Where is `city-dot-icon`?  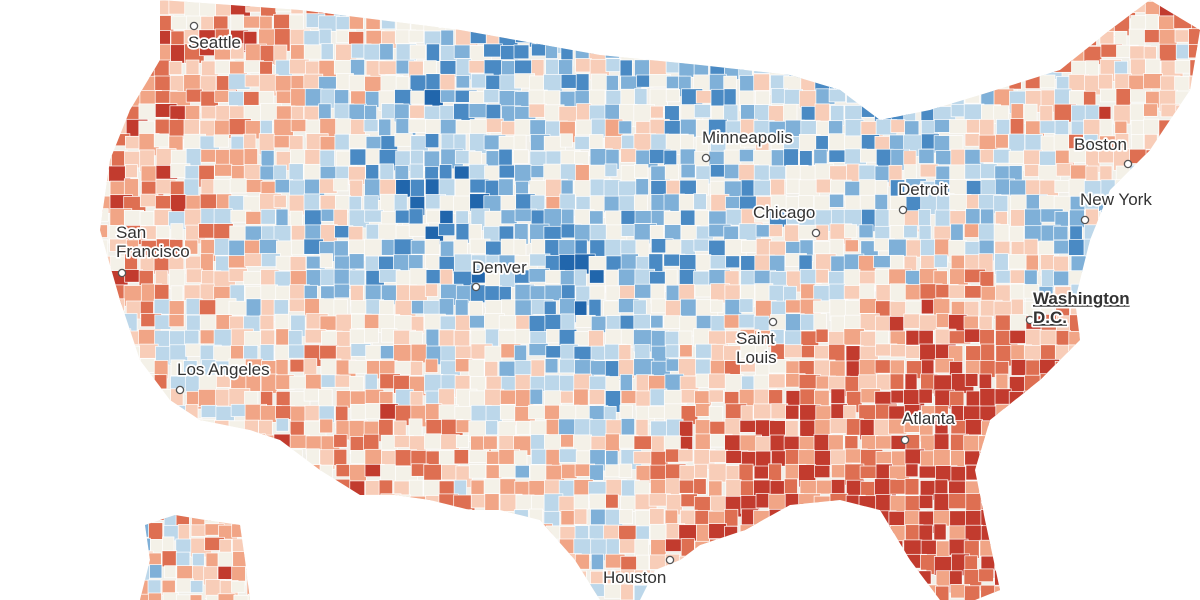
city-dot-icon is located at coordinates (670, 560).